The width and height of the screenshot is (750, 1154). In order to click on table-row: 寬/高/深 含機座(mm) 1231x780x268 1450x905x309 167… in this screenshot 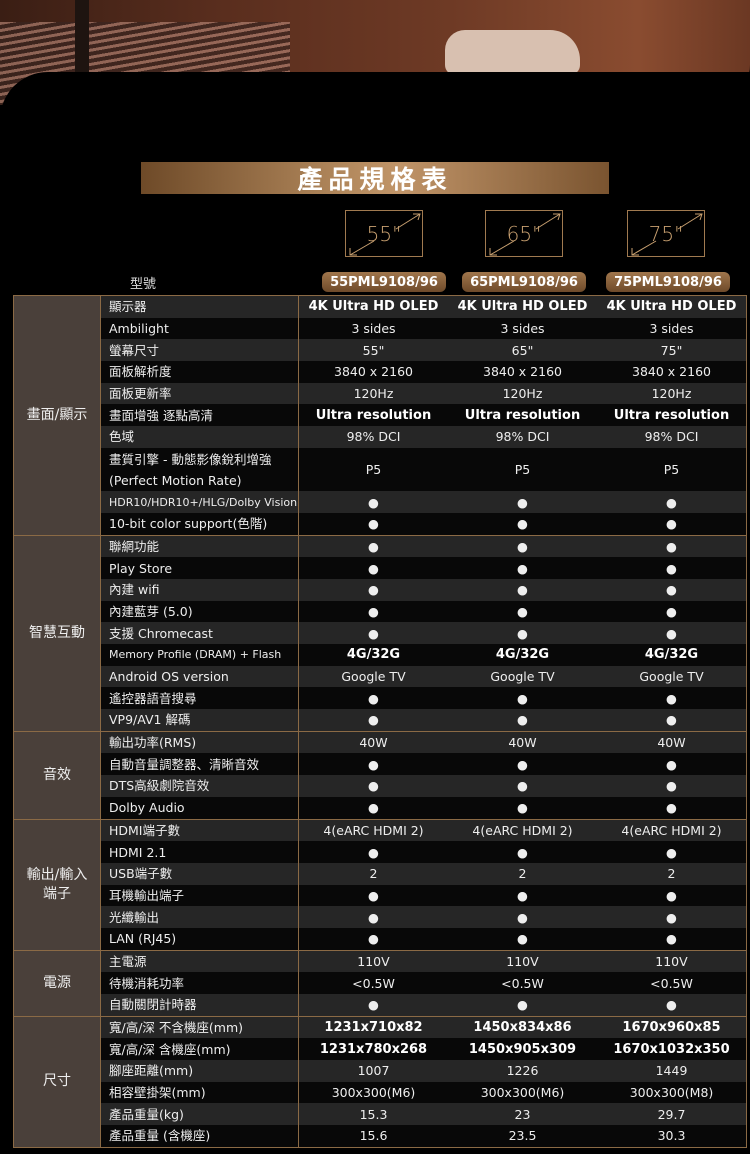, I will do `click(423, 1049)`.